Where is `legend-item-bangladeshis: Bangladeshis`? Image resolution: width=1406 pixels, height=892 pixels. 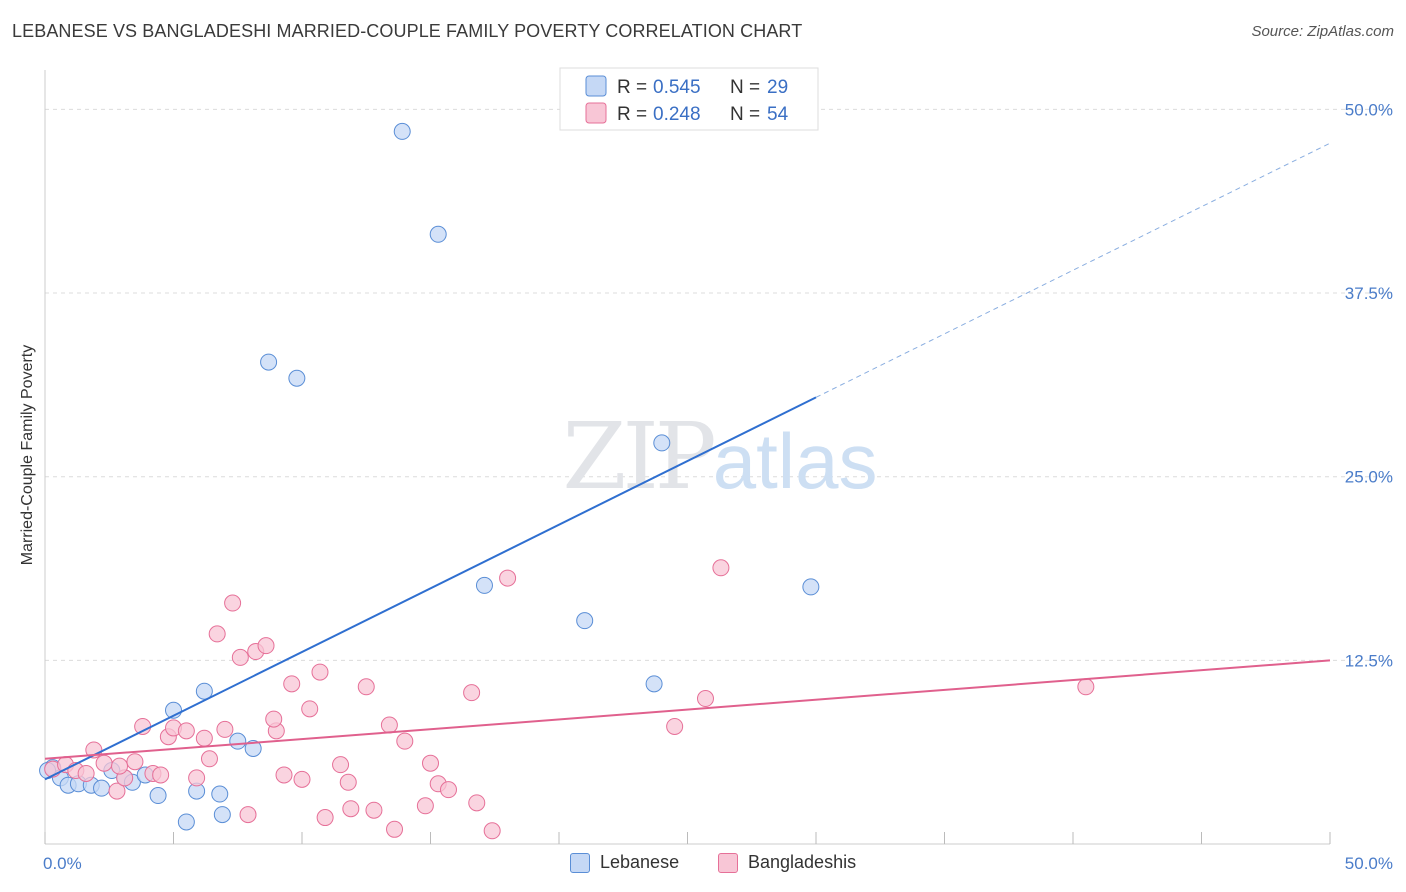
legend-item-bangladeshis: Bangladeshis is located at coordinates (787, 862).